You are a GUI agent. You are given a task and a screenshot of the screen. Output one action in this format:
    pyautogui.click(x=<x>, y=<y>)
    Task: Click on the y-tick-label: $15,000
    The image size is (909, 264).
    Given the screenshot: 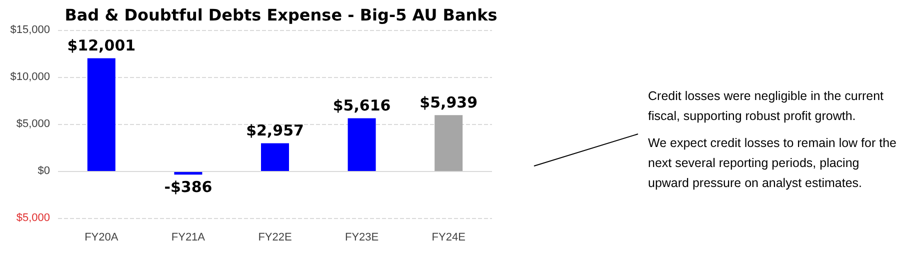 What is the action you would take?
    pyautogui.click(x=30, y=30)
    